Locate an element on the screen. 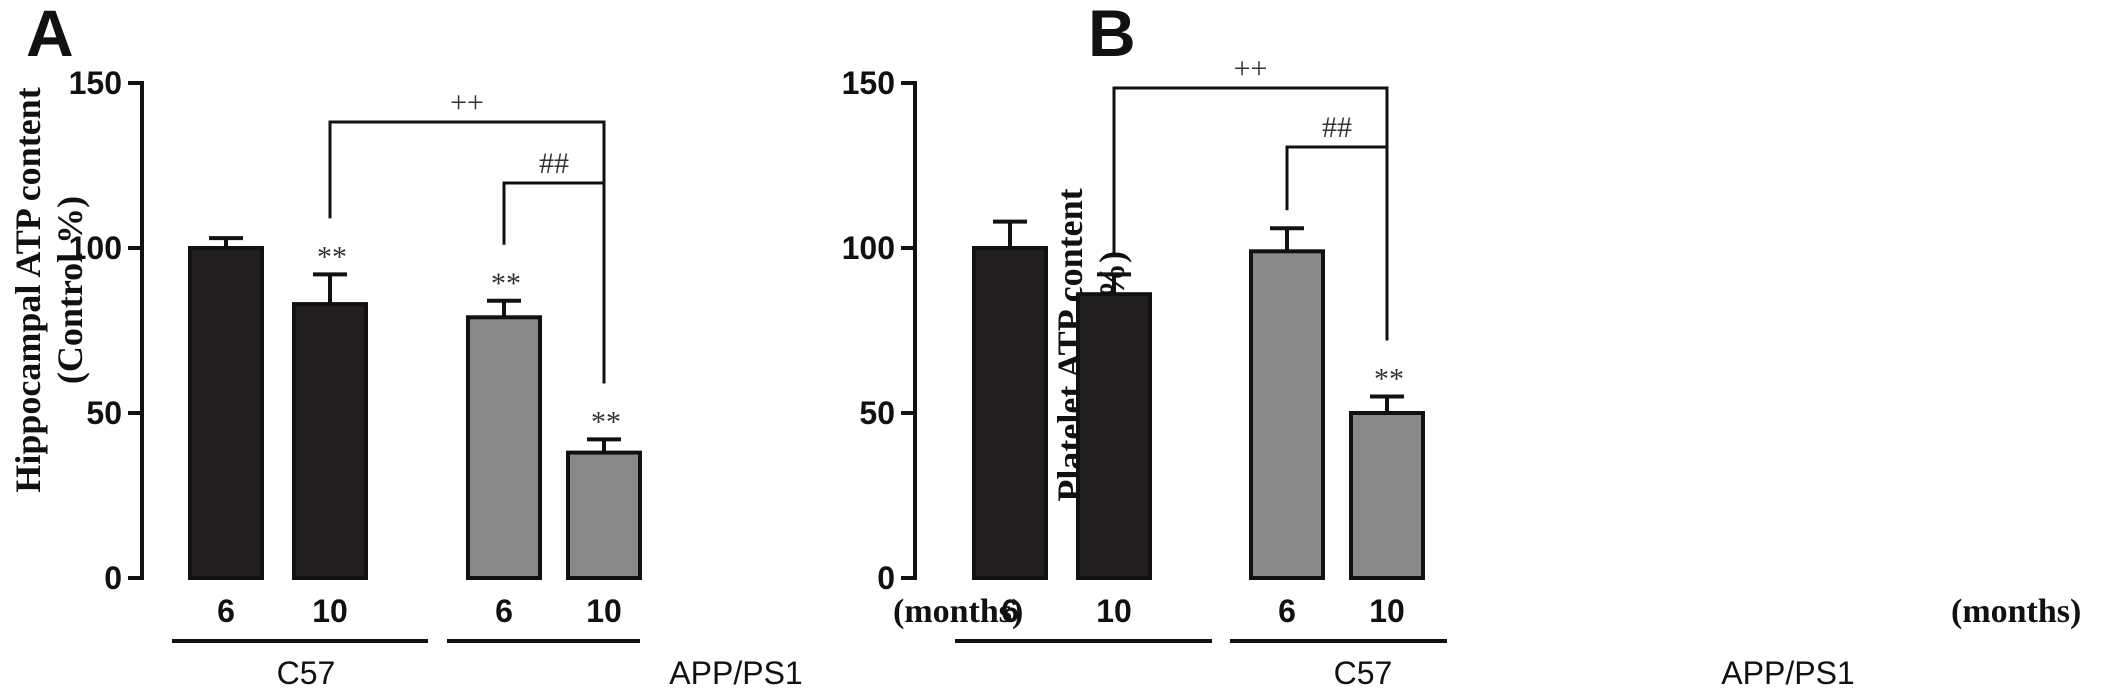 The height and width of the screenshot is (696, 2115). panel-a-y-tick-label: 50 is located at coordinates (104, 413).